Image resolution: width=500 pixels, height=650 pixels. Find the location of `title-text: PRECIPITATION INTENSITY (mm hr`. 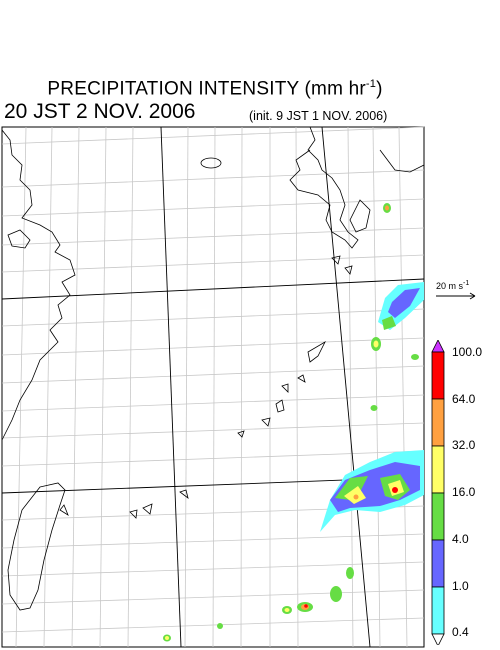

title-text: PRECIPITATION INTENSITY (mm hr is located at coordinates (206, 89).